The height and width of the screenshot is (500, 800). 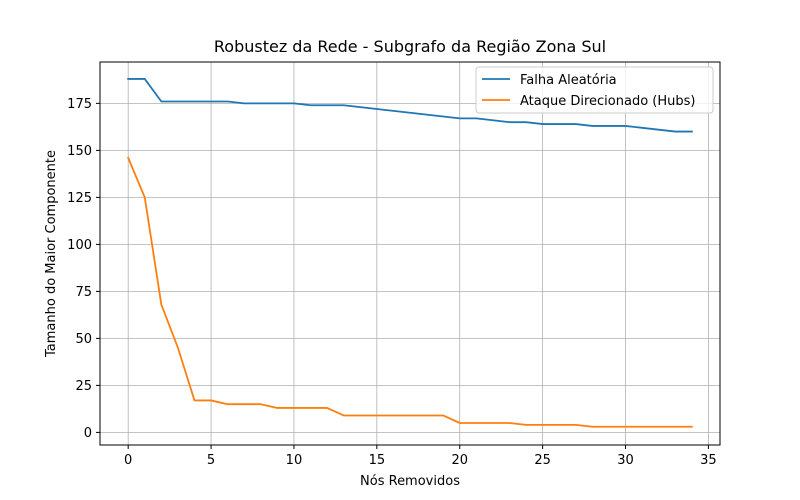 What do you see at coordinates (83, 292) in the screenshot?
I see `y-tick-label: 75` at bounding box center [83, 292].